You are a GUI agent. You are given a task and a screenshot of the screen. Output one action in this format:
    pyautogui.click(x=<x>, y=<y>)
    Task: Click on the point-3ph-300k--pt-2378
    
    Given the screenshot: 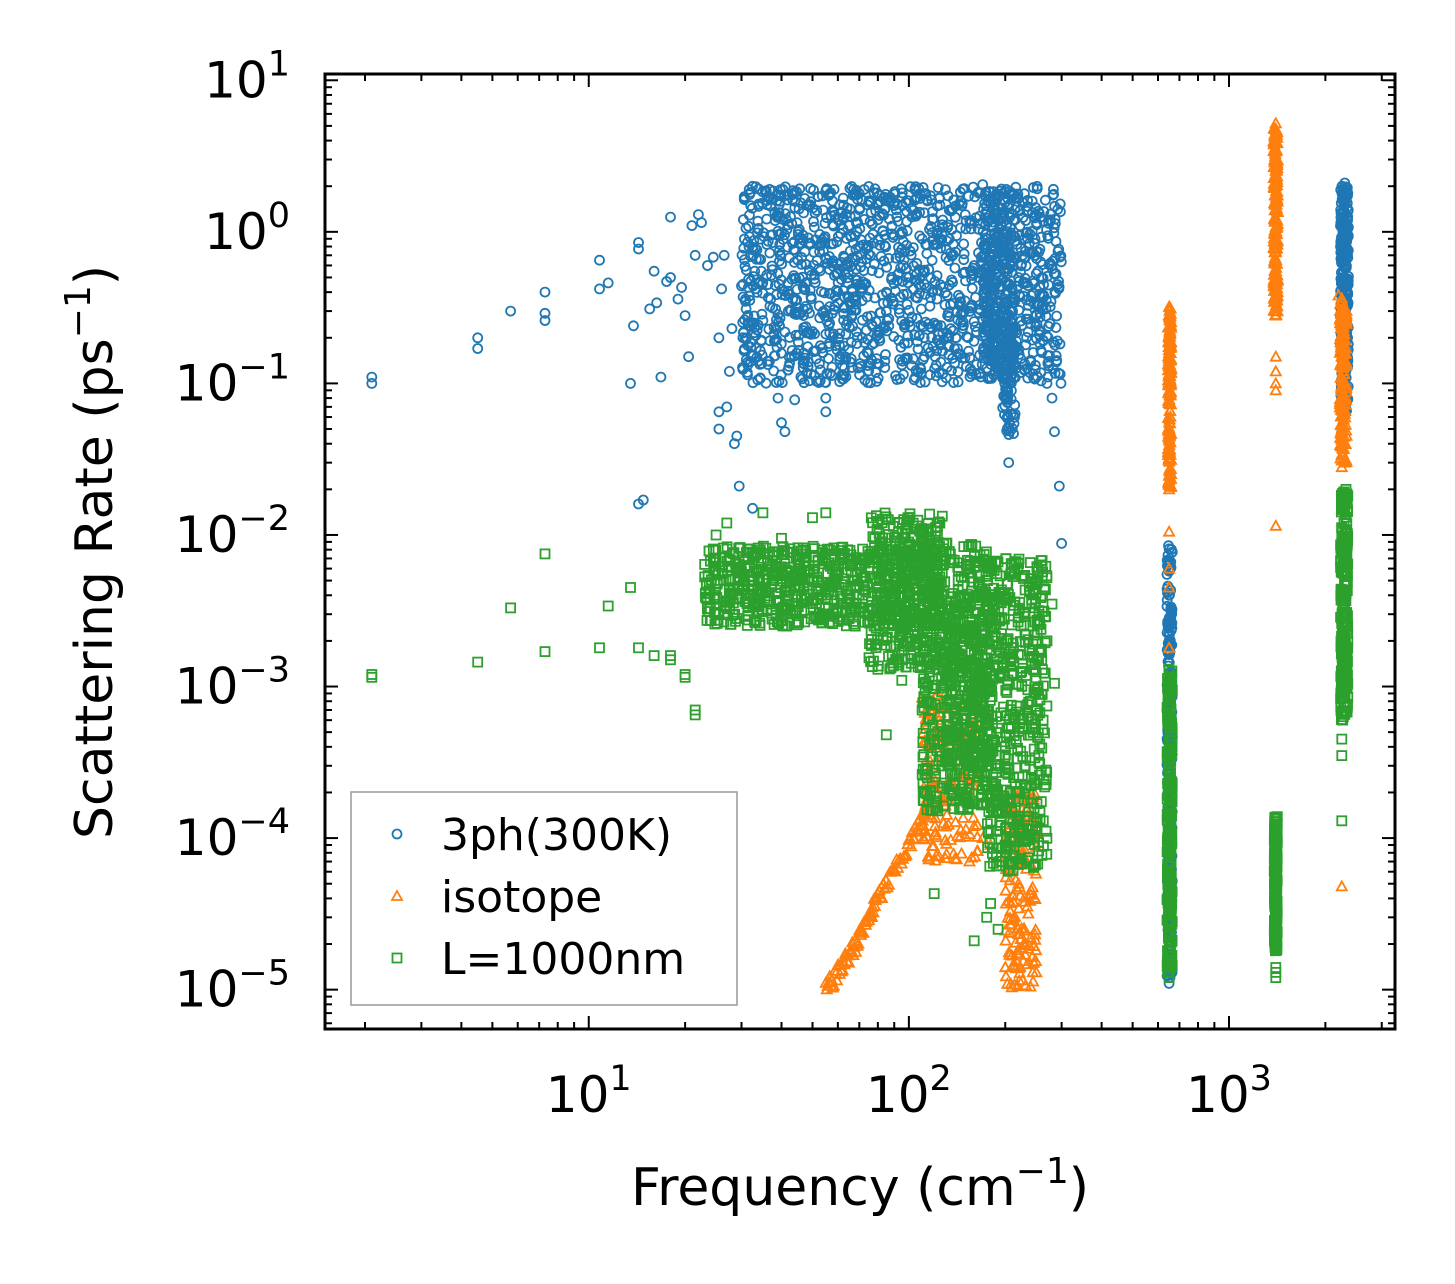 What is the action you would take?
    pyautogui.click(x=784, y=431)
    